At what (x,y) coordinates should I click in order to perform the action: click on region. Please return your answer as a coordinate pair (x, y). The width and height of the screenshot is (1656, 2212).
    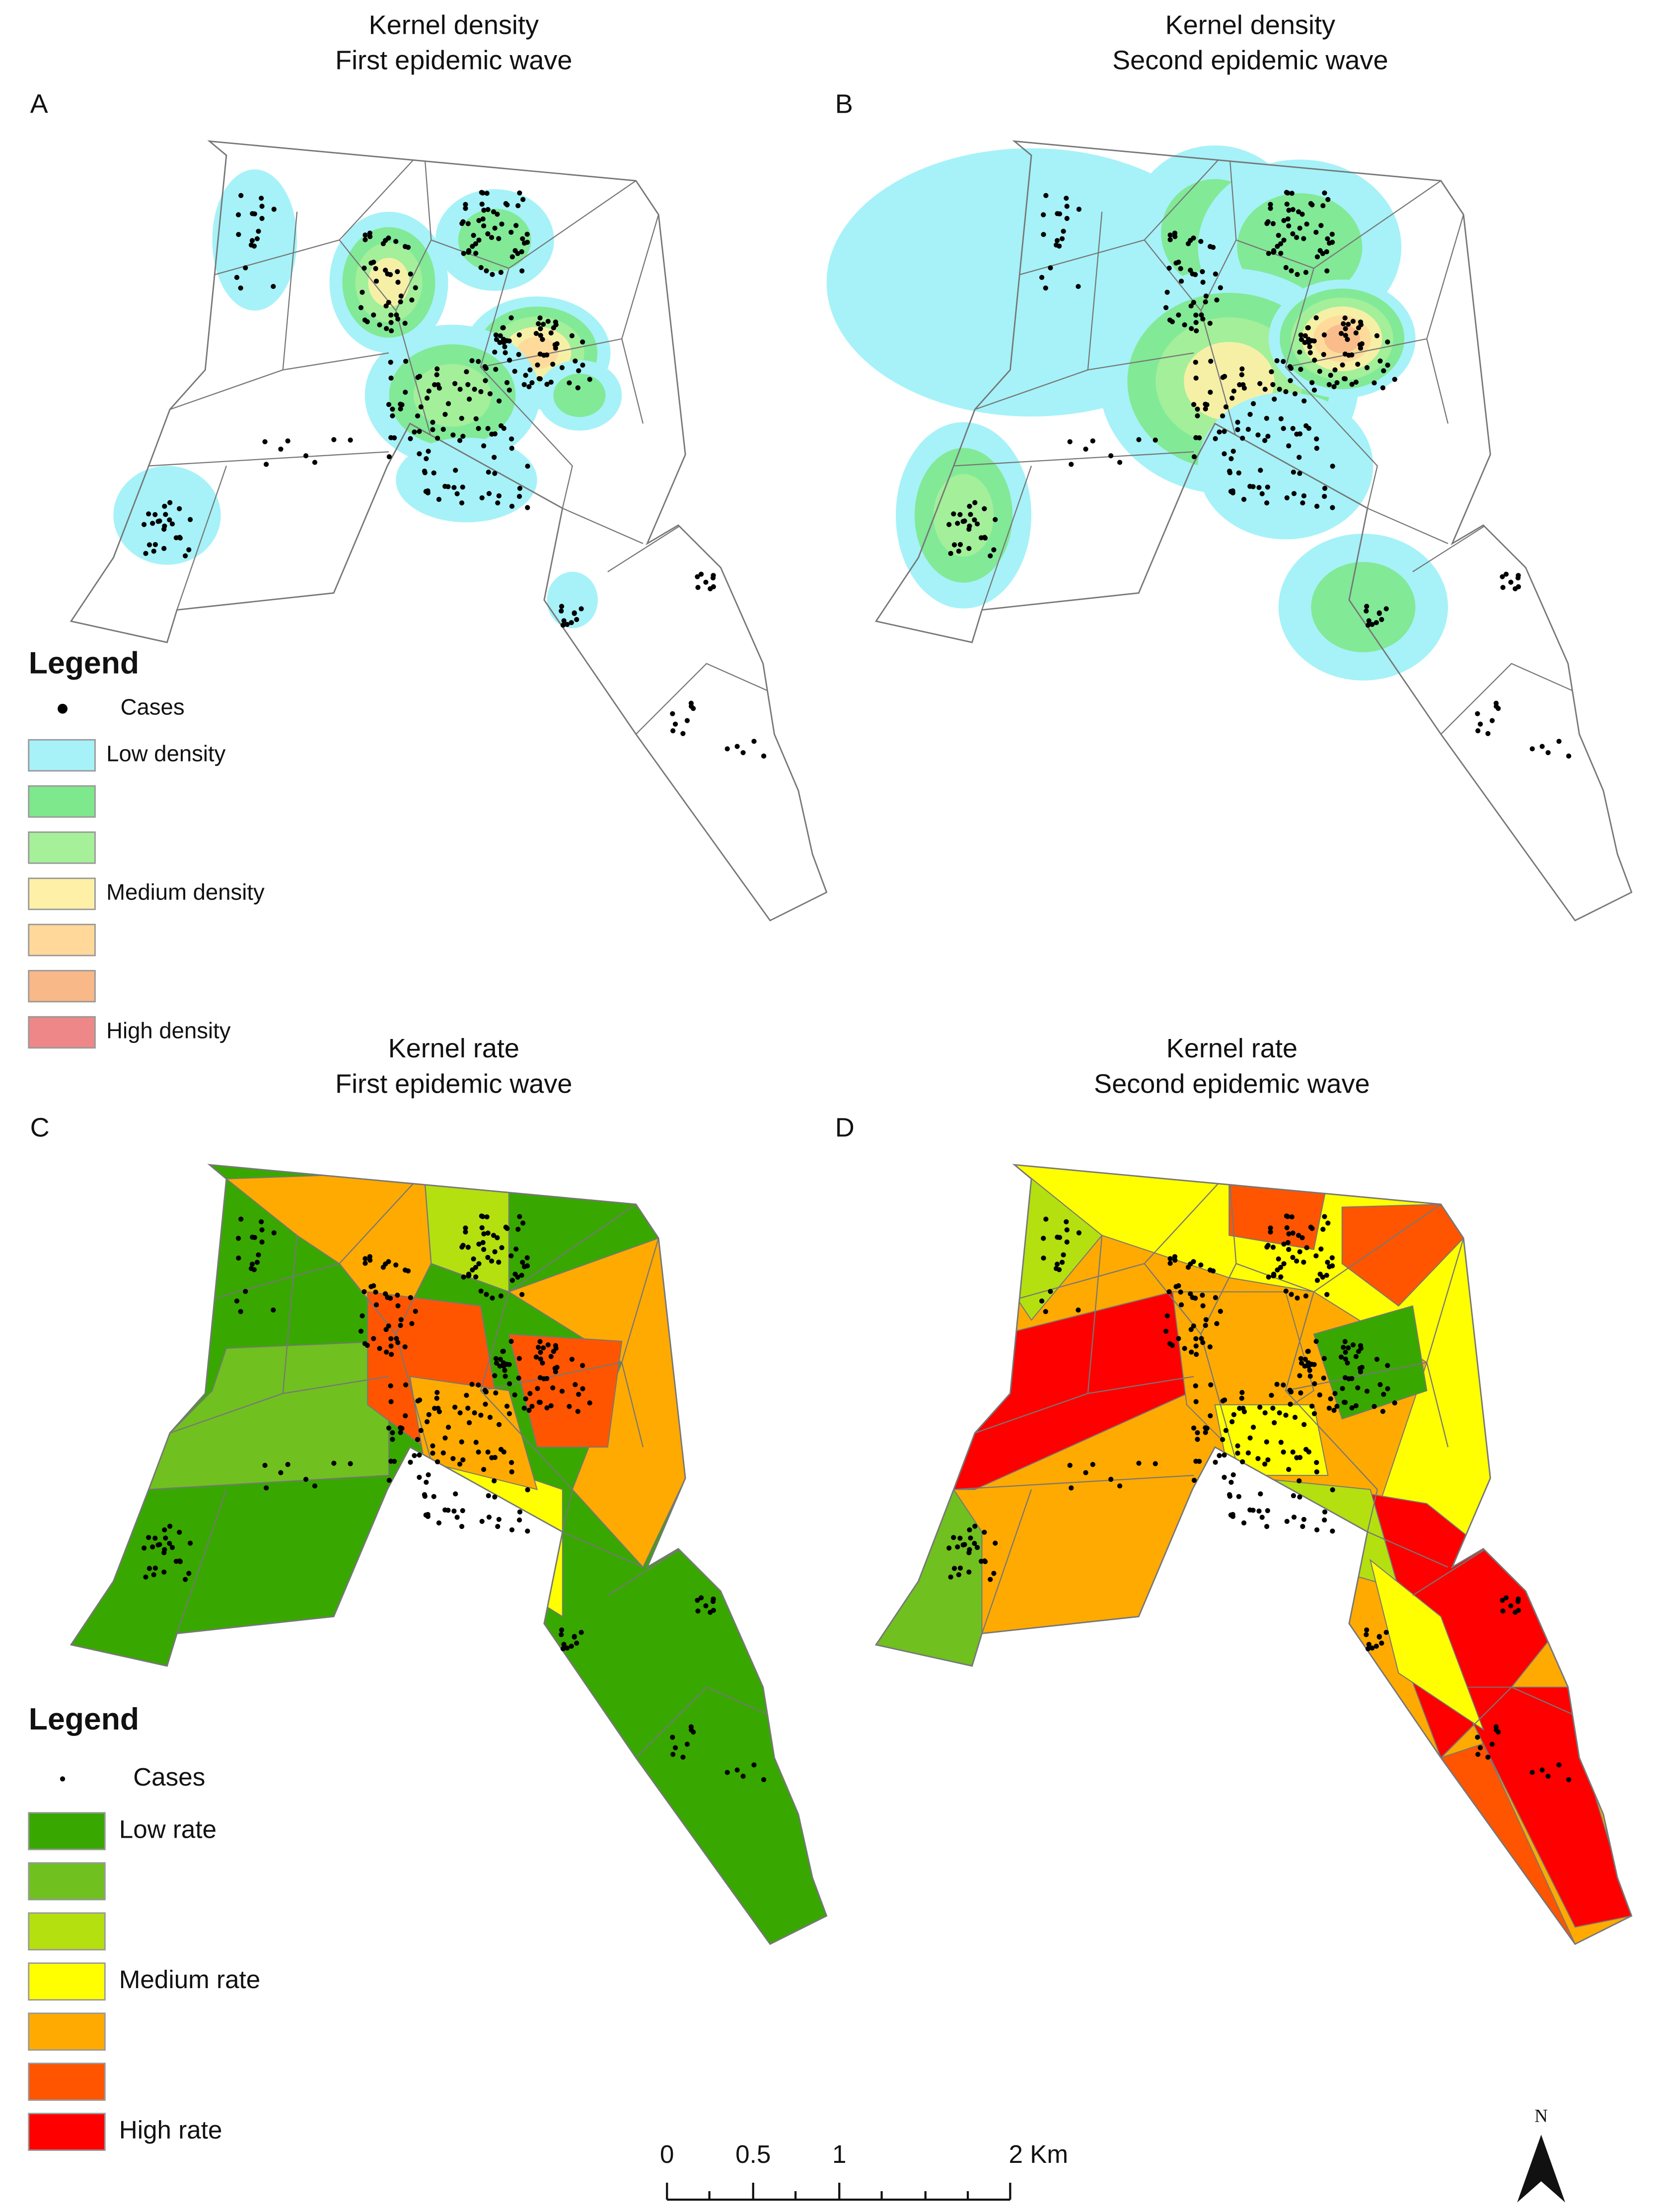
    Looking at the image, I should click on (929, 1577).